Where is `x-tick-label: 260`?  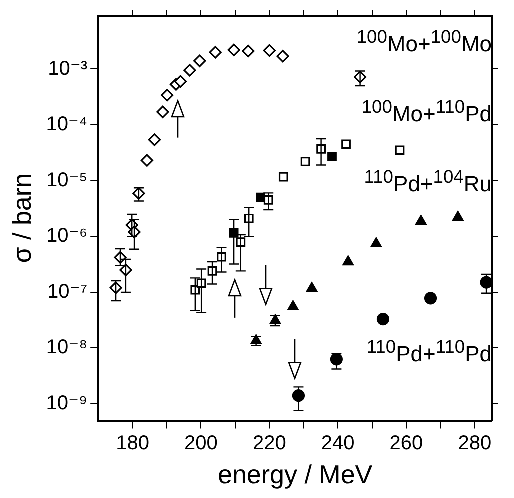
x-tick-label: 260 is located at coordinates (407, 443).